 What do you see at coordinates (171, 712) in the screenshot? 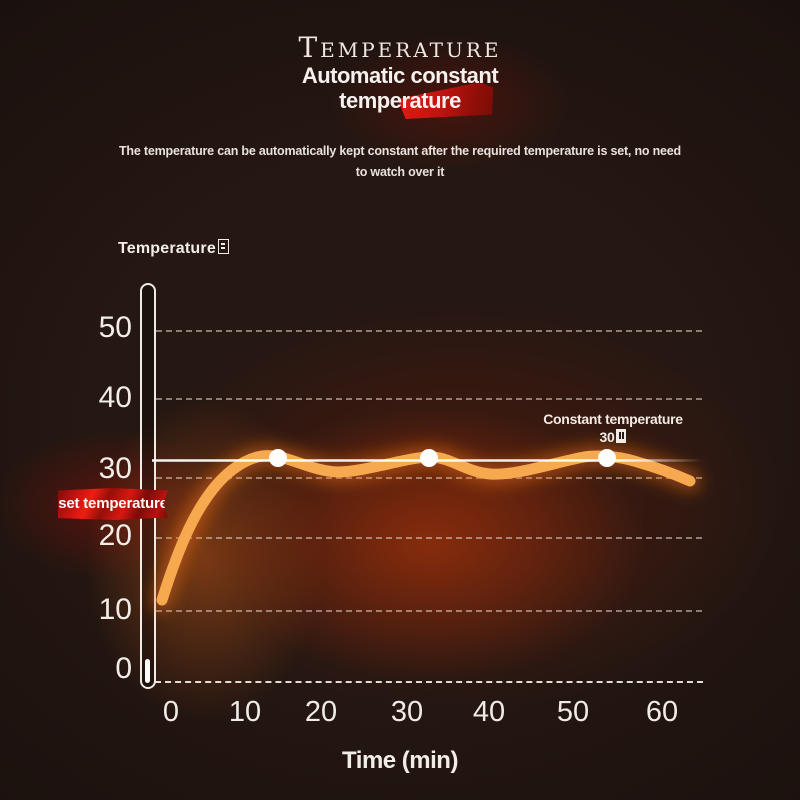
I see `x-tick-label-0: 0` at bounding box center [171, 712].